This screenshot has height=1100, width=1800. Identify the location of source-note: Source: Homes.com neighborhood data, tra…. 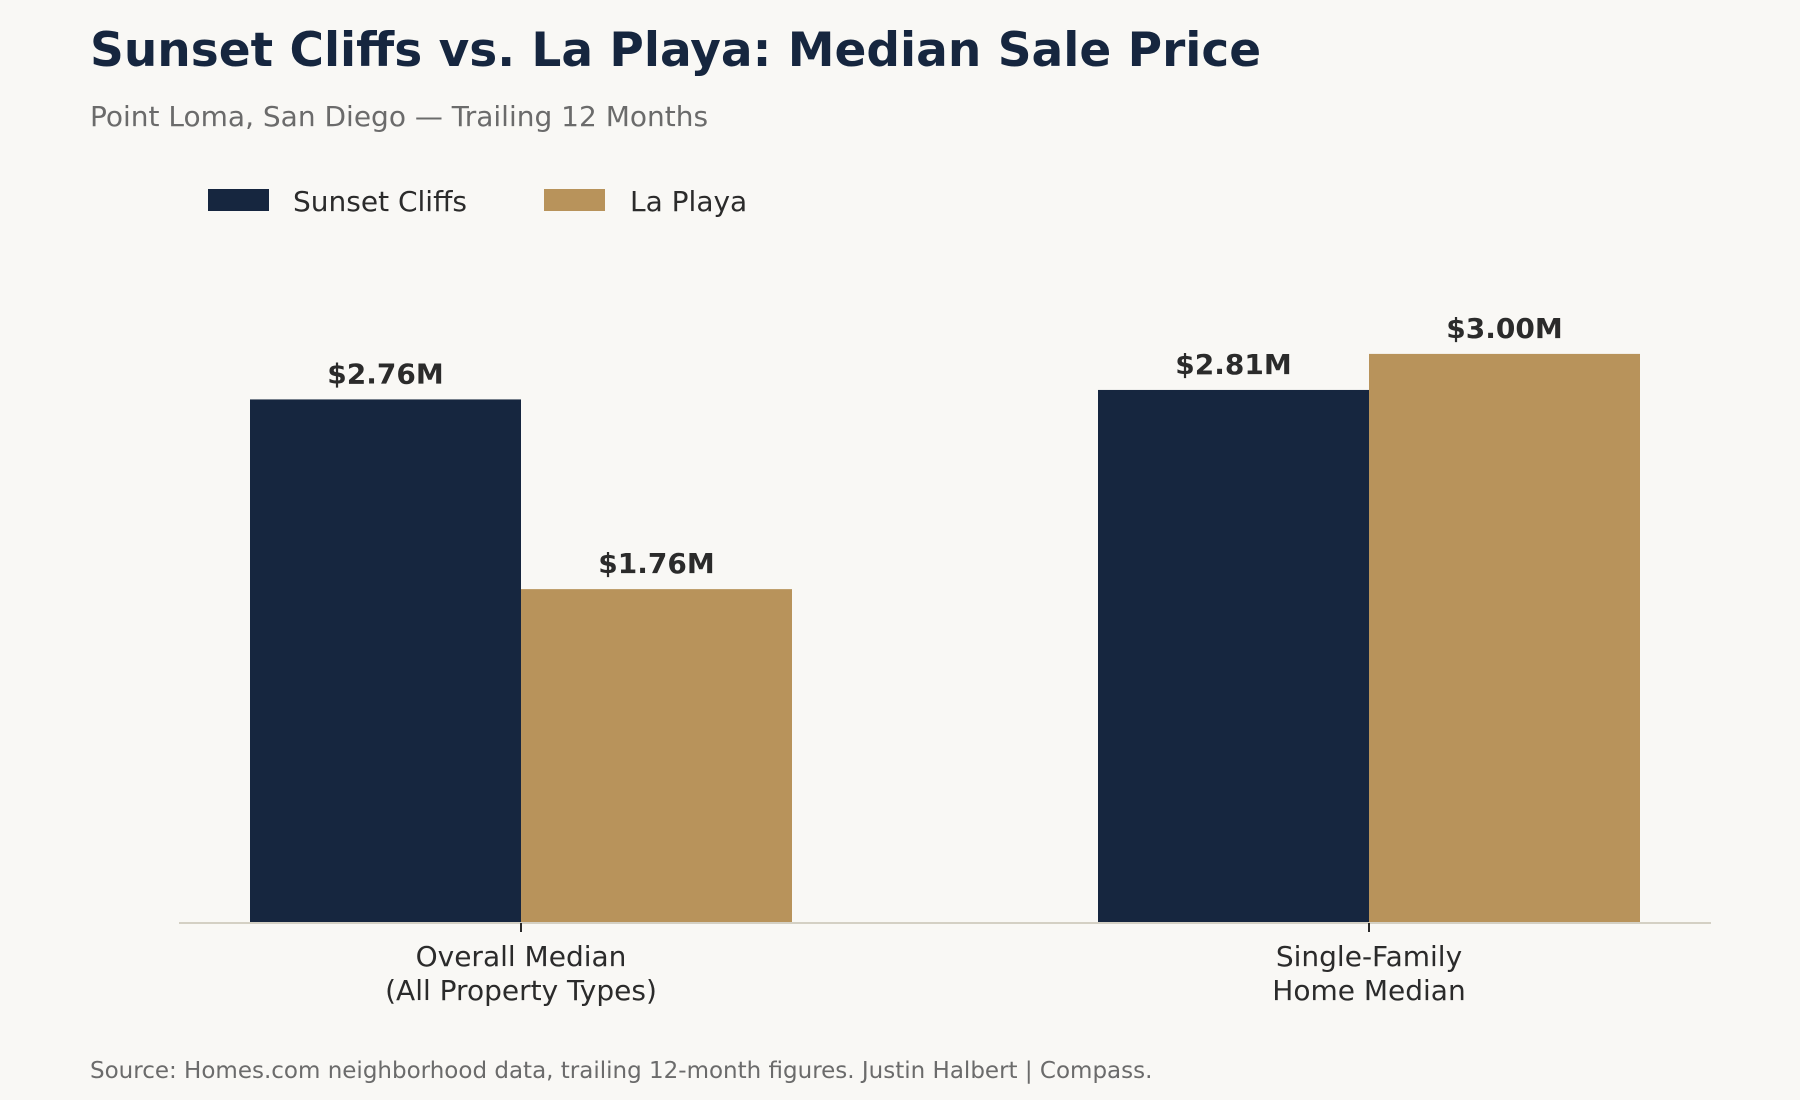
(621, 1071).